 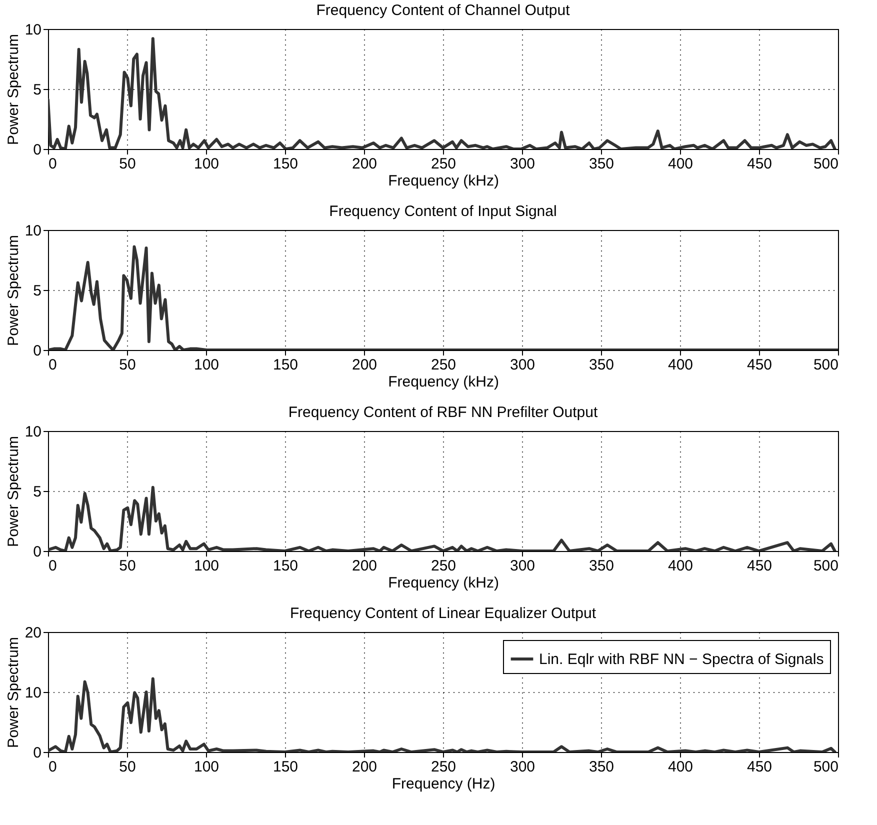 I want to click on chart-title: Frequency Content of RBF NN Prefilter Output, so click(x=443, y=412).